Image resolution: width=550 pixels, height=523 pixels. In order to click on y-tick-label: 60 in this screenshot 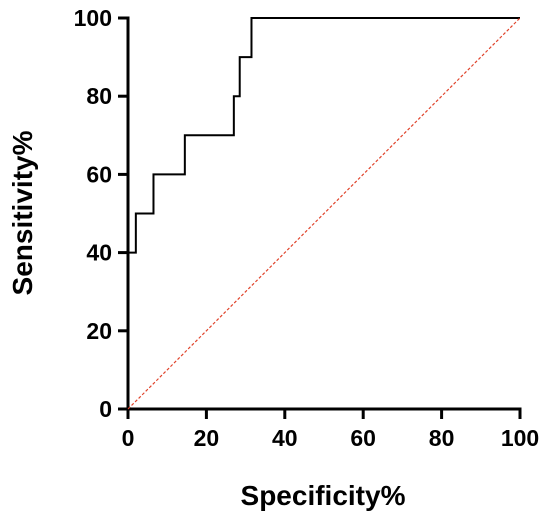, I will do `click(99, 174)`.